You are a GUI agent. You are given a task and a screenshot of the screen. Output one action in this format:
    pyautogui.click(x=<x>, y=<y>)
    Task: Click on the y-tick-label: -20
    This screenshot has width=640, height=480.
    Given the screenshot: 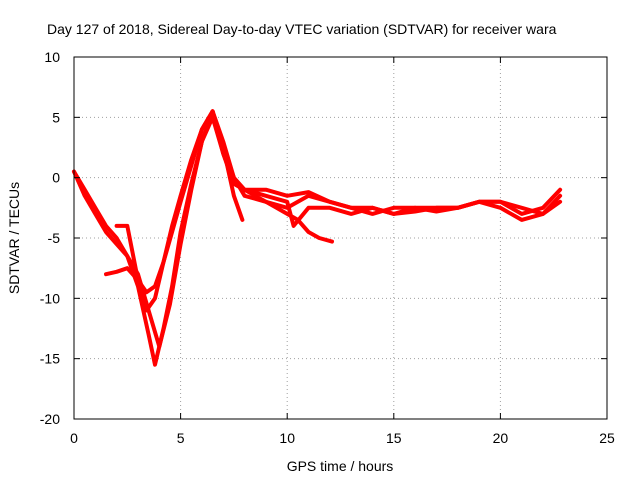 What is the action you would take?
    pyautogui.click(x=50, y=419)
    